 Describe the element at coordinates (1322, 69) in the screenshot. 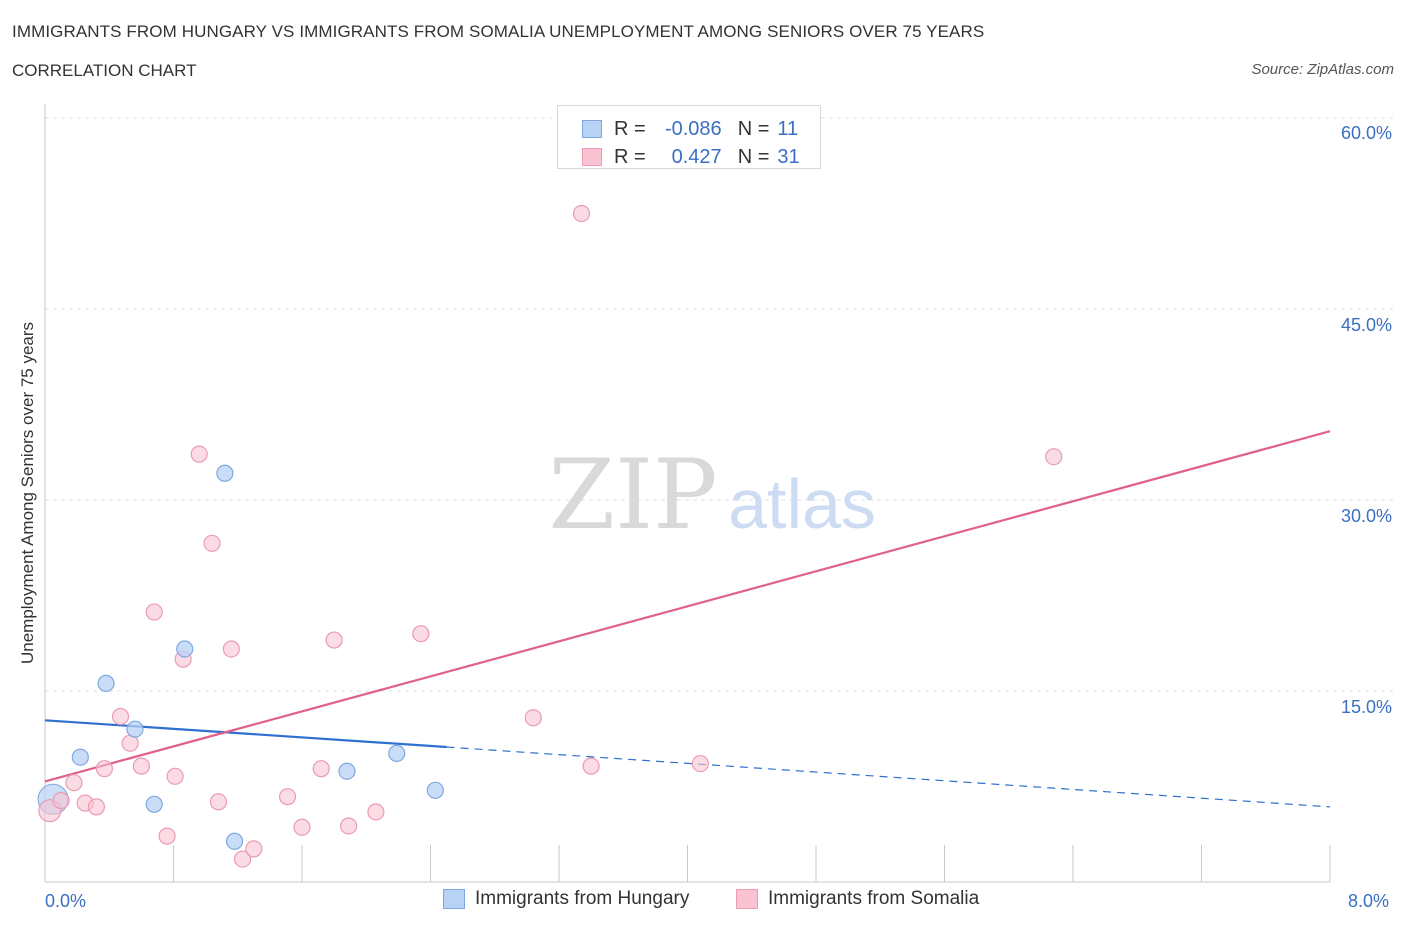

I see `source-label: Source: ZipAtlas.com` at that location.